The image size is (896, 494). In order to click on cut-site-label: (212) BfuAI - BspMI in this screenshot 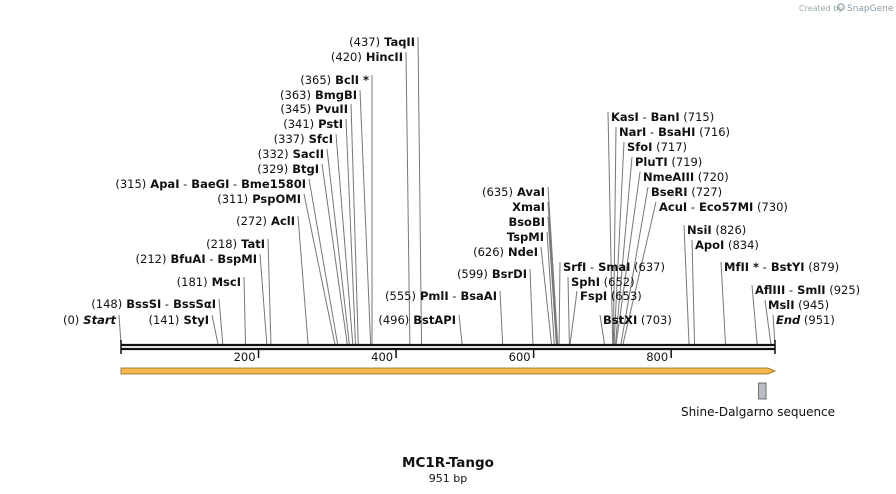, I will do `click(196, 259)`.